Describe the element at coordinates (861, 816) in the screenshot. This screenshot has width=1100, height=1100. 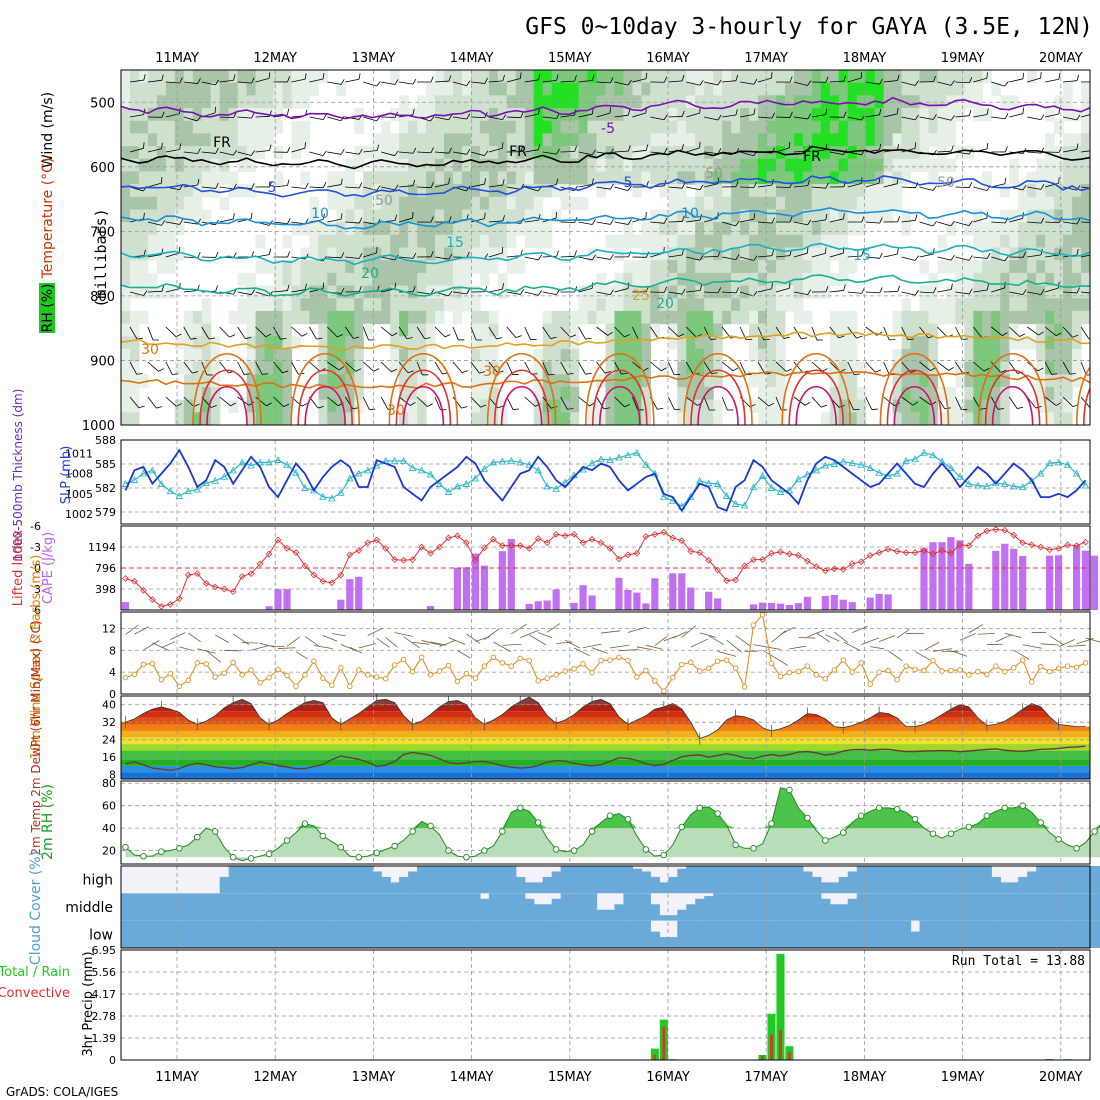
I see `rh-point` at that location.